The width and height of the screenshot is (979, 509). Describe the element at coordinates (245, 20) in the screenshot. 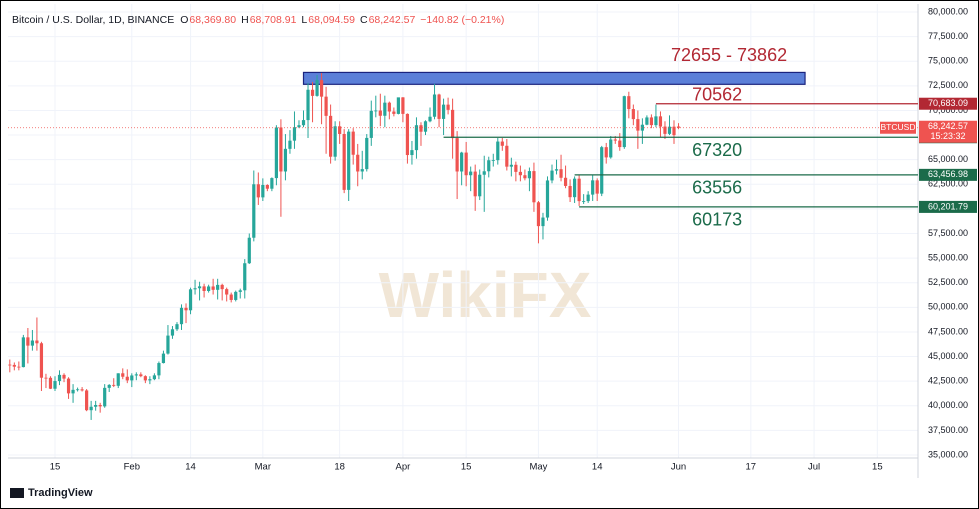

I see `ohlc-key: H` at that location.